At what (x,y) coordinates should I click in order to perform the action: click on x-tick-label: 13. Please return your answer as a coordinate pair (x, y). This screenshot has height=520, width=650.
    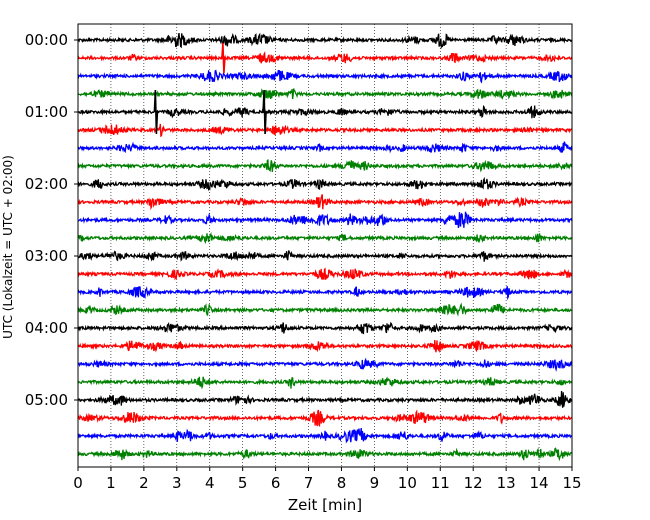
    Looking at the image, I should click on (506, 483).